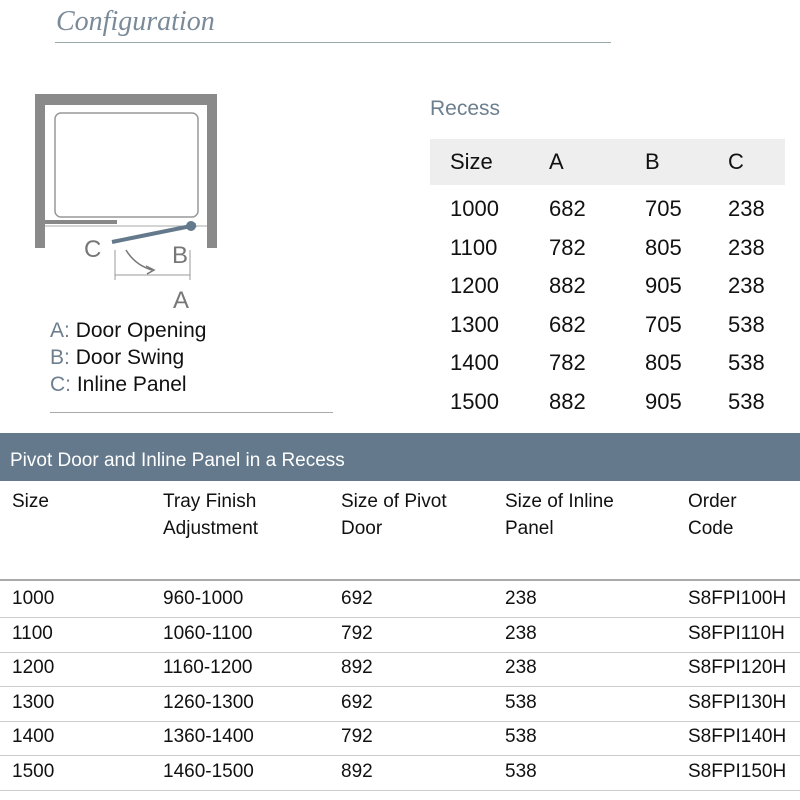 This screenshot has height=800, width=800. Describe the element at coordinates (180, 255) in the screenshot. I see `label-b: B` at that location.